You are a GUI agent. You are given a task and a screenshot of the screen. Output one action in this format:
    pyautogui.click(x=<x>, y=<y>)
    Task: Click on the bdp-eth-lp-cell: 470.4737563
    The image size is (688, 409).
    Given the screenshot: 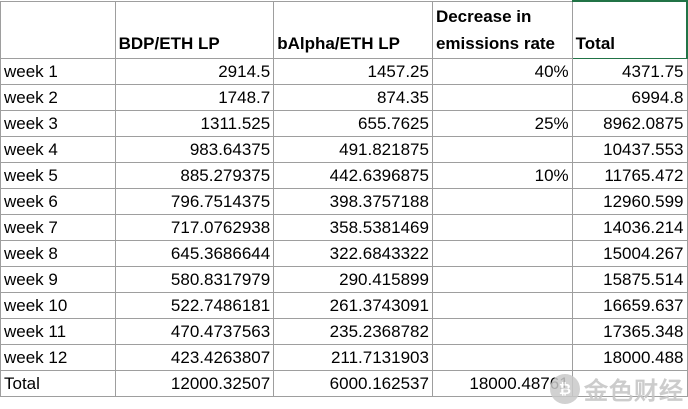 What is the action you would take?
    pyautogui.click(x=194, y=331)
    